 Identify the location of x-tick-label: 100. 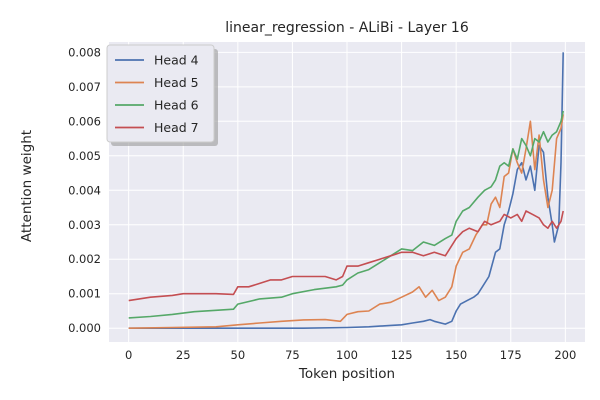
(347, 355).